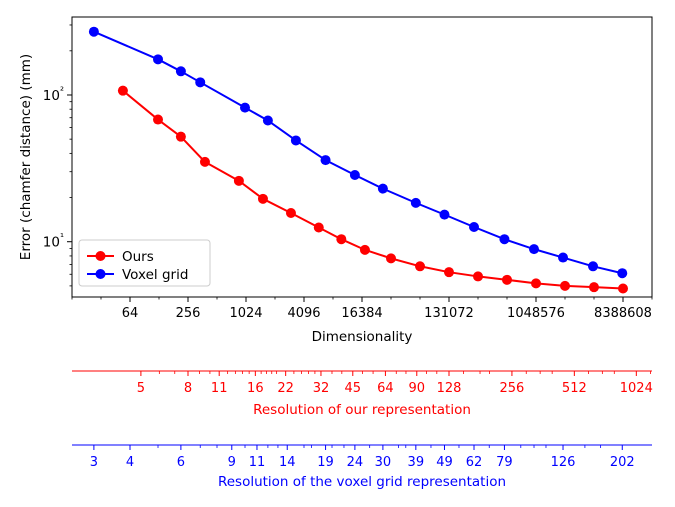  What do you see at coordinates (362, 337) in the screenshot?
I see `x-axis-label: Dimensionality` at bounding box center [362, 337].